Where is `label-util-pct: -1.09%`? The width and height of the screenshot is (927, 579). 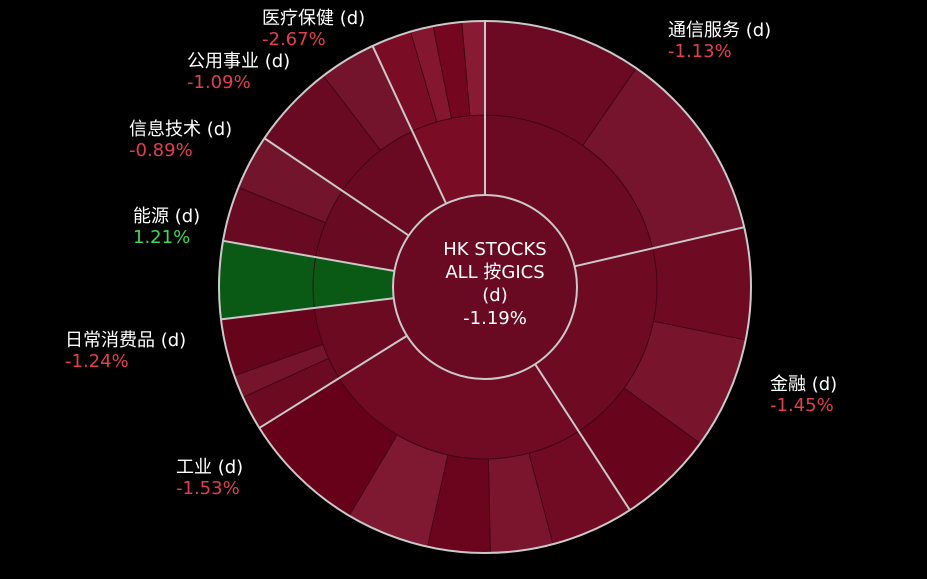 label-util-pct: -1.09% is located at coordinates (219, 82).